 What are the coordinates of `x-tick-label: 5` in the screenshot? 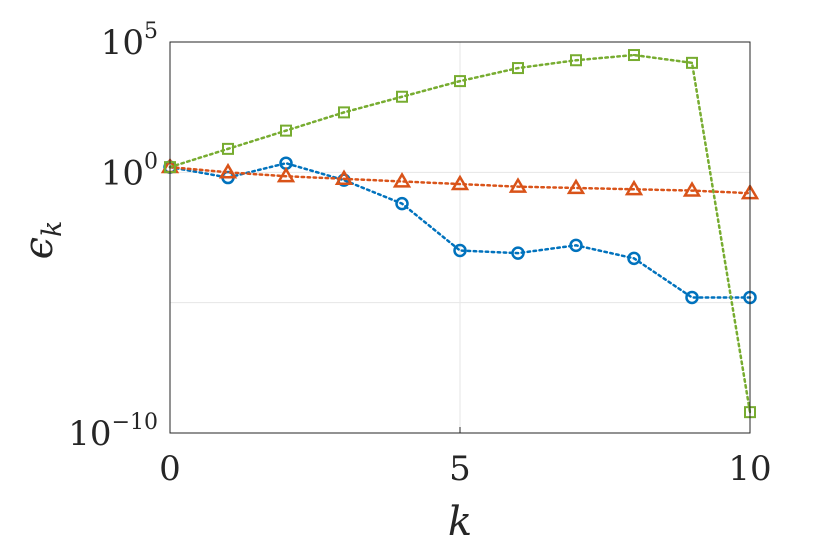 It's located at (460, 469).